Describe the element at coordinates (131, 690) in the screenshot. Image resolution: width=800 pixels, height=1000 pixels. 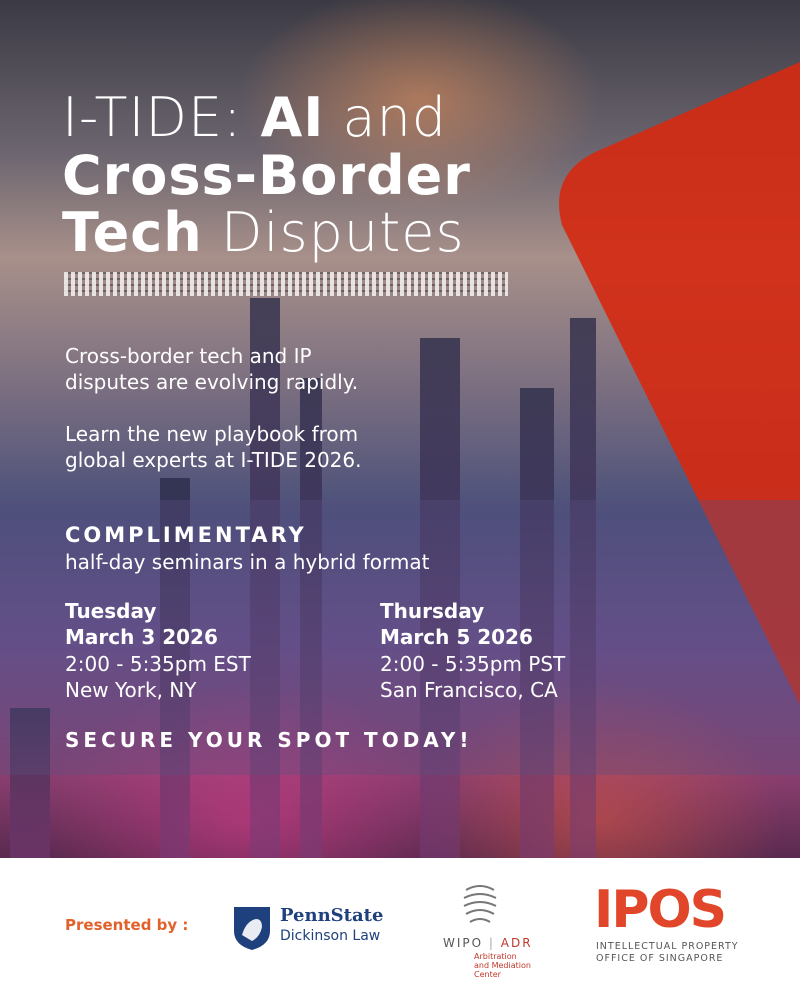
I see `event-place: New York, NY` at that location.